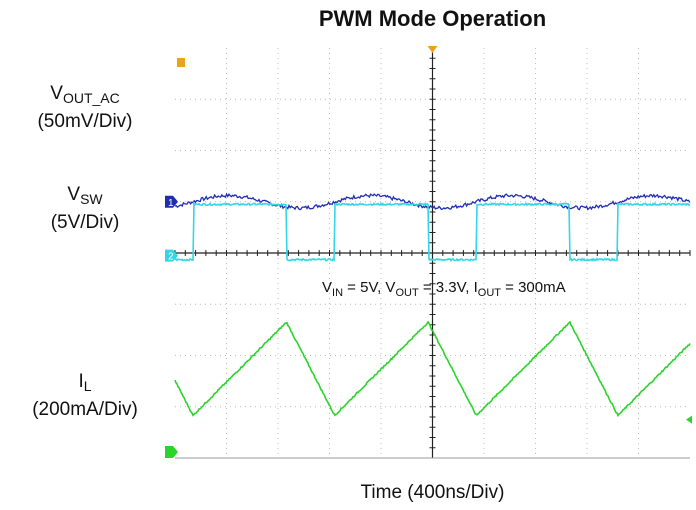  What do you see at coordinates (327, 287) in the screenshot?
I see `vin-label: V` at bounding box center [327, 287].